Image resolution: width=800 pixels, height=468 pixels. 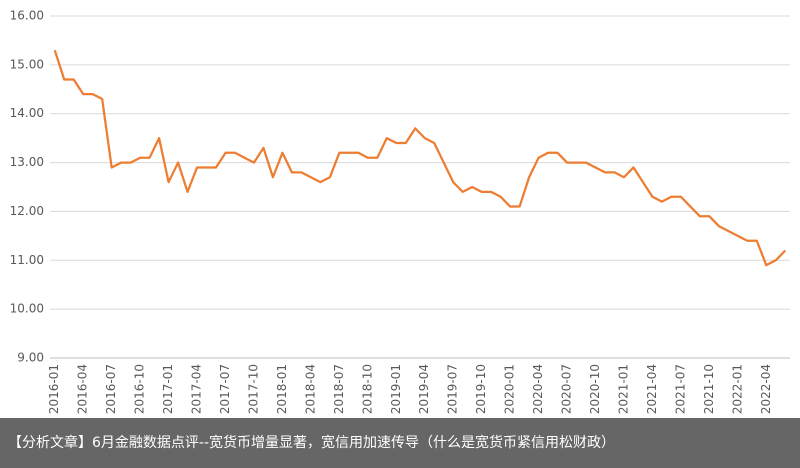 I want to click on x-tick-label: 2018-01, so click(x=282, y=389).